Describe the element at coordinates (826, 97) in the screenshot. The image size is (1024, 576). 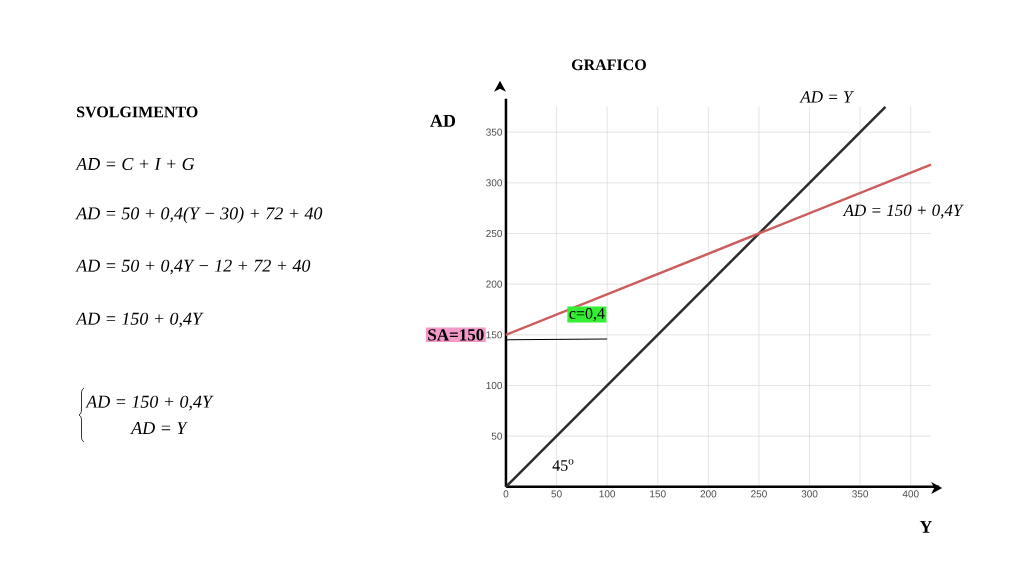
I see `series-label: AD = Y` at that location.